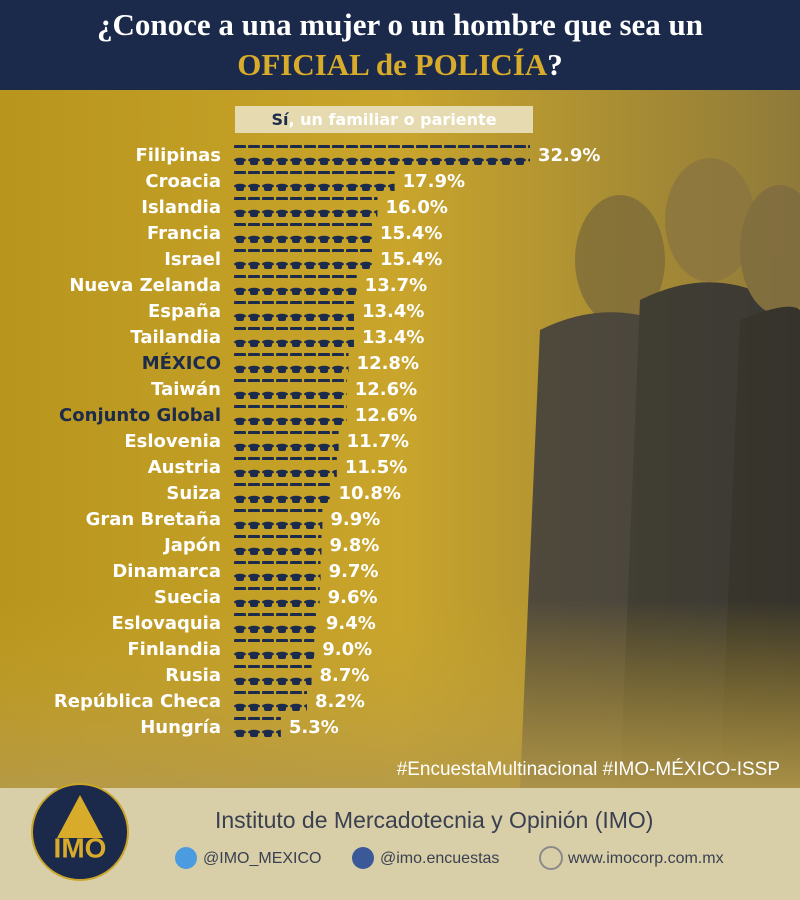 The width and height of the screenshot is (800, 900). What do you see at coordinates (193, 675) in the screenshot?
I see `category-label: Rusia` at bounding box center [193, 675].